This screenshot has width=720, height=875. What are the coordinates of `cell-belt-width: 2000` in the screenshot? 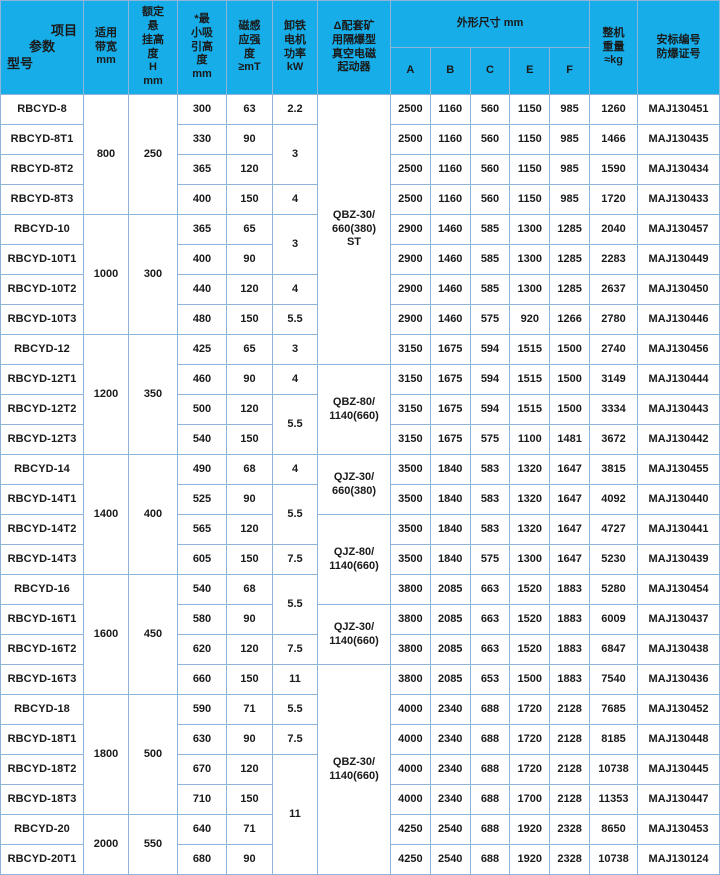 It's located at (106, 844).